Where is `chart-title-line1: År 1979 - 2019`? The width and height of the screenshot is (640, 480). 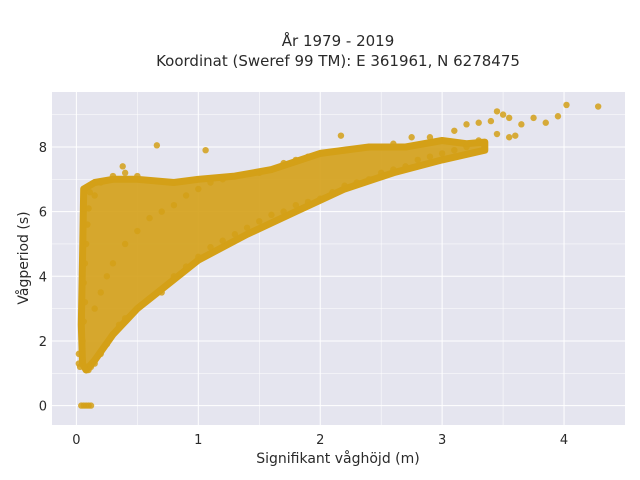
chart-title-line1: År 1979 - 2019 is located at coordinates (338, 40).